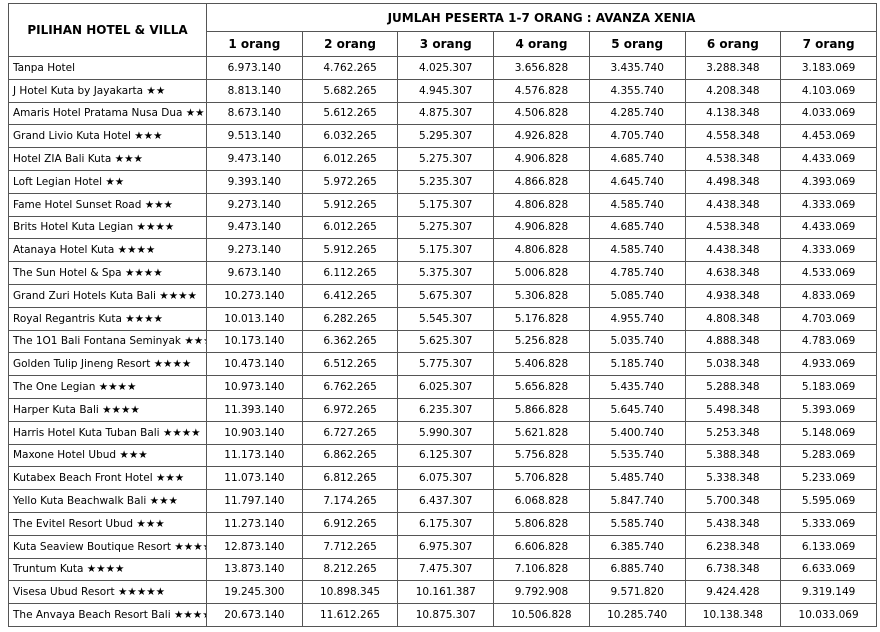  What do you see at coordinates (350, 569) in the screenshot?
I see `price-cell: 8.212.265` at bounding box center [350, 569].